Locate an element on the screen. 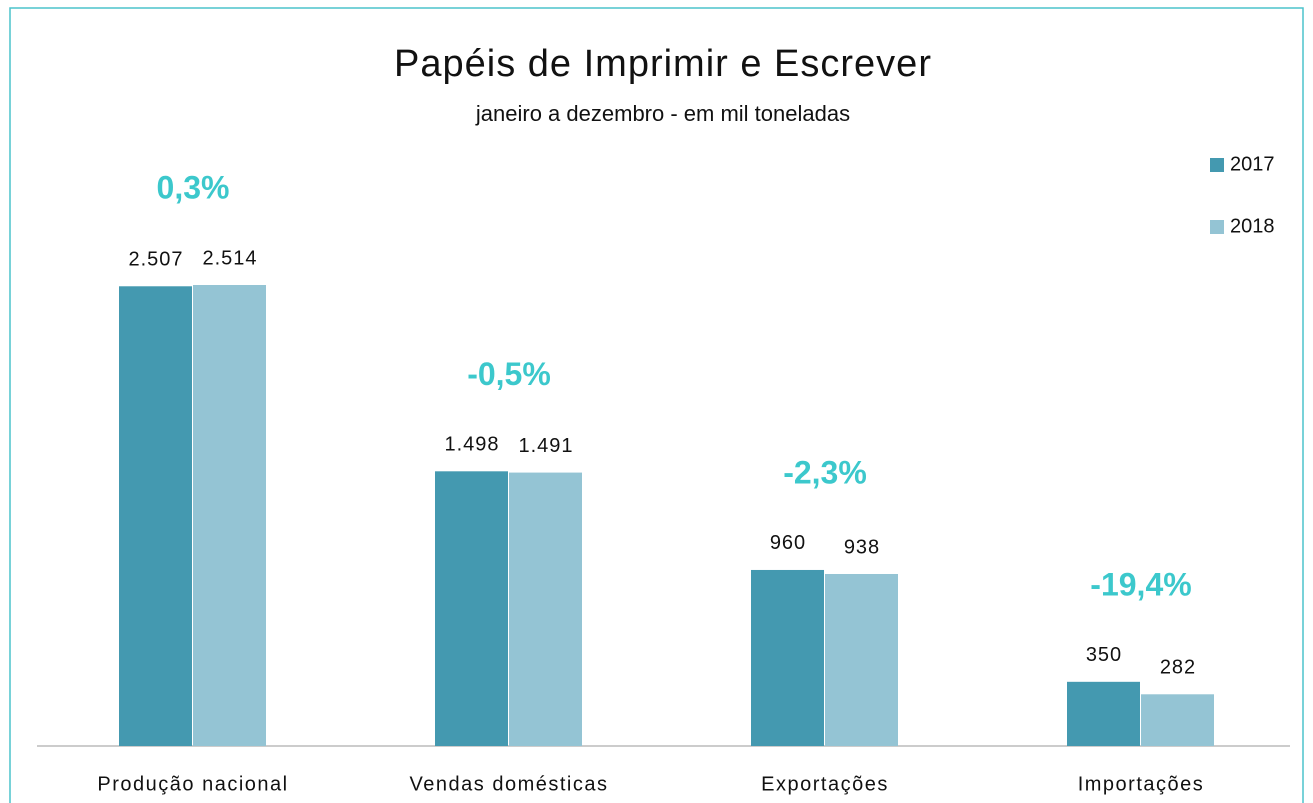 This screenshot has height=803, width=1313. data-label: 350 is located at coordinates (1104, 655).